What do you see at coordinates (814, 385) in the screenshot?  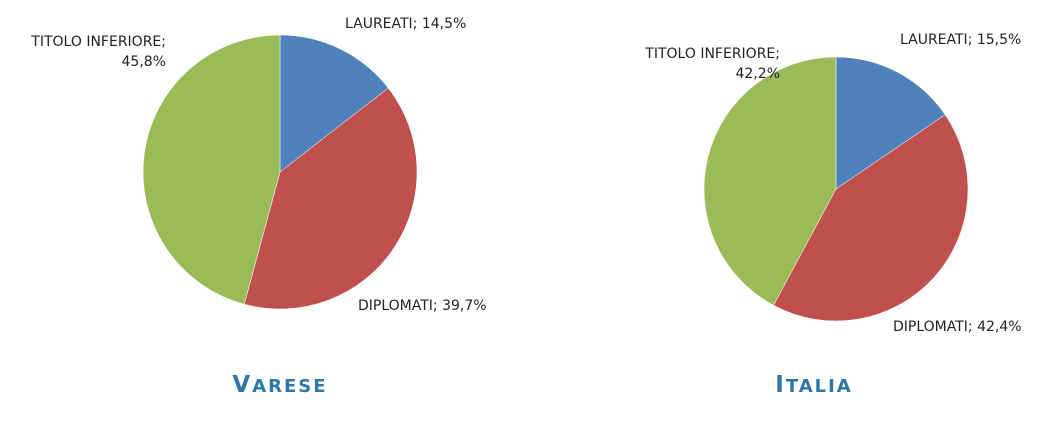 I see `chart-title: ITALIA` at bounding box center [814, 385].